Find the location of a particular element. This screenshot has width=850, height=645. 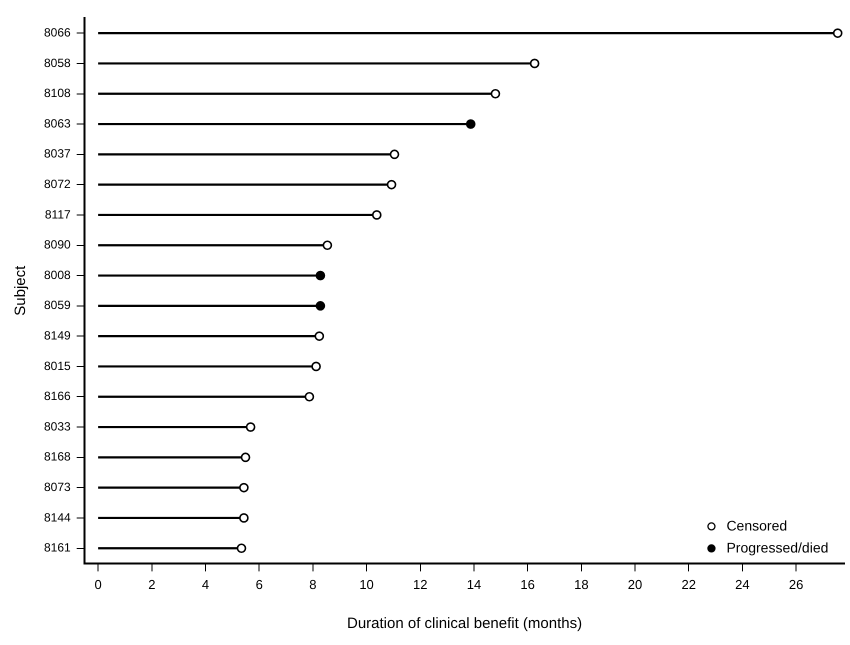

y-tick-label: 8072 is located at coordinates (58, 183).